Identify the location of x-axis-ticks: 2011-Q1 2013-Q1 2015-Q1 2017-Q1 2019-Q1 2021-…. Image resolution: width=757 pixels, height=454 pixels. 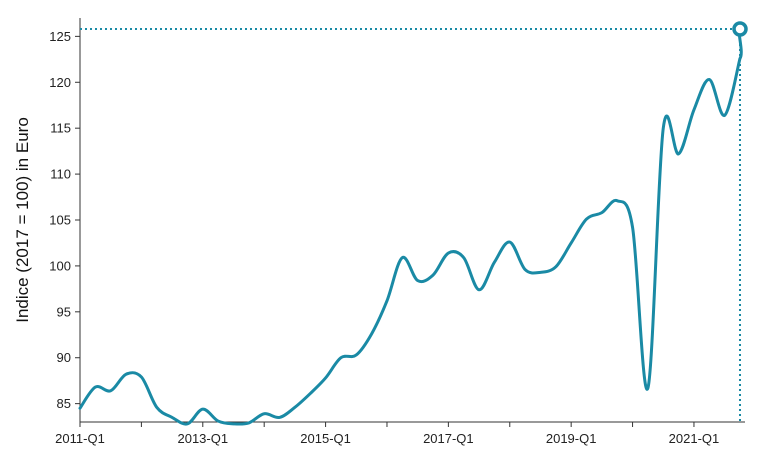
(387, 434).